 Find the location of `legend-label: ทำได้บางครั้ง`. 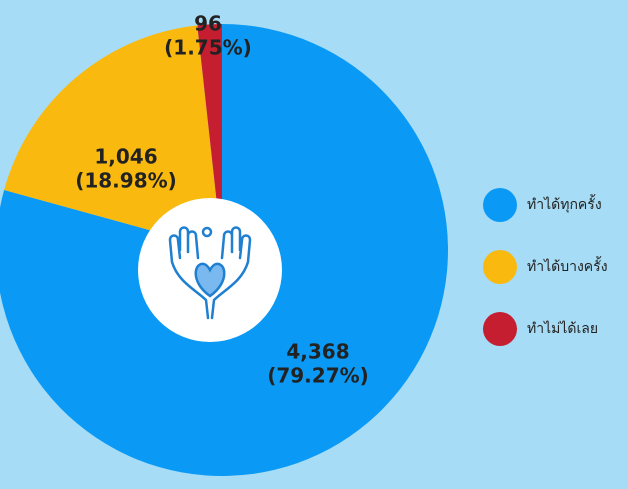

legend-label: ทำได้บางครั้ง is located at coordinates (567, 265).